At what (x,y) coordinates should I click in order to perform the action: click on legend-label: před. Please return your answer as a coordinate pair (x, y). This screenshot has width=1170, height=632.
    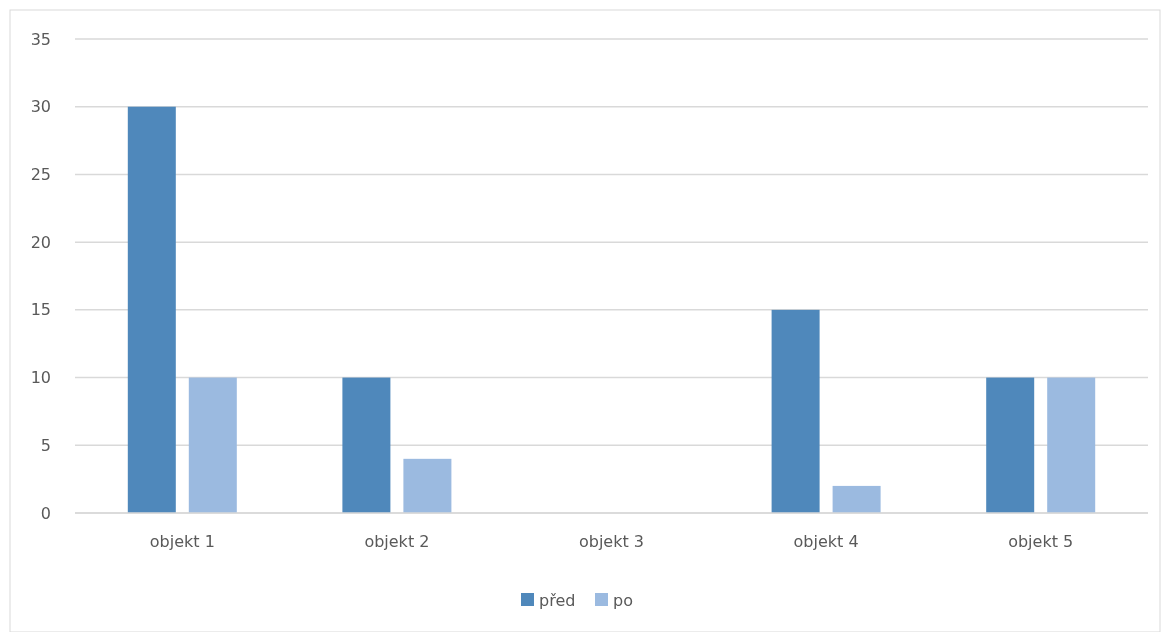
    Looking at the image, I should click on (557, 600).